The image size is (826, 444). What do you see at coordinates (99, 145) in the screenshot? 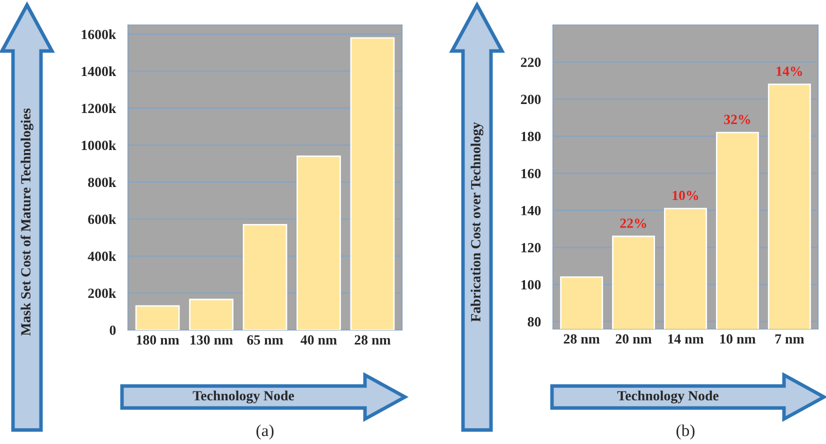
I see `y-tick-label: 1000k` at bounding box center [99, 145].